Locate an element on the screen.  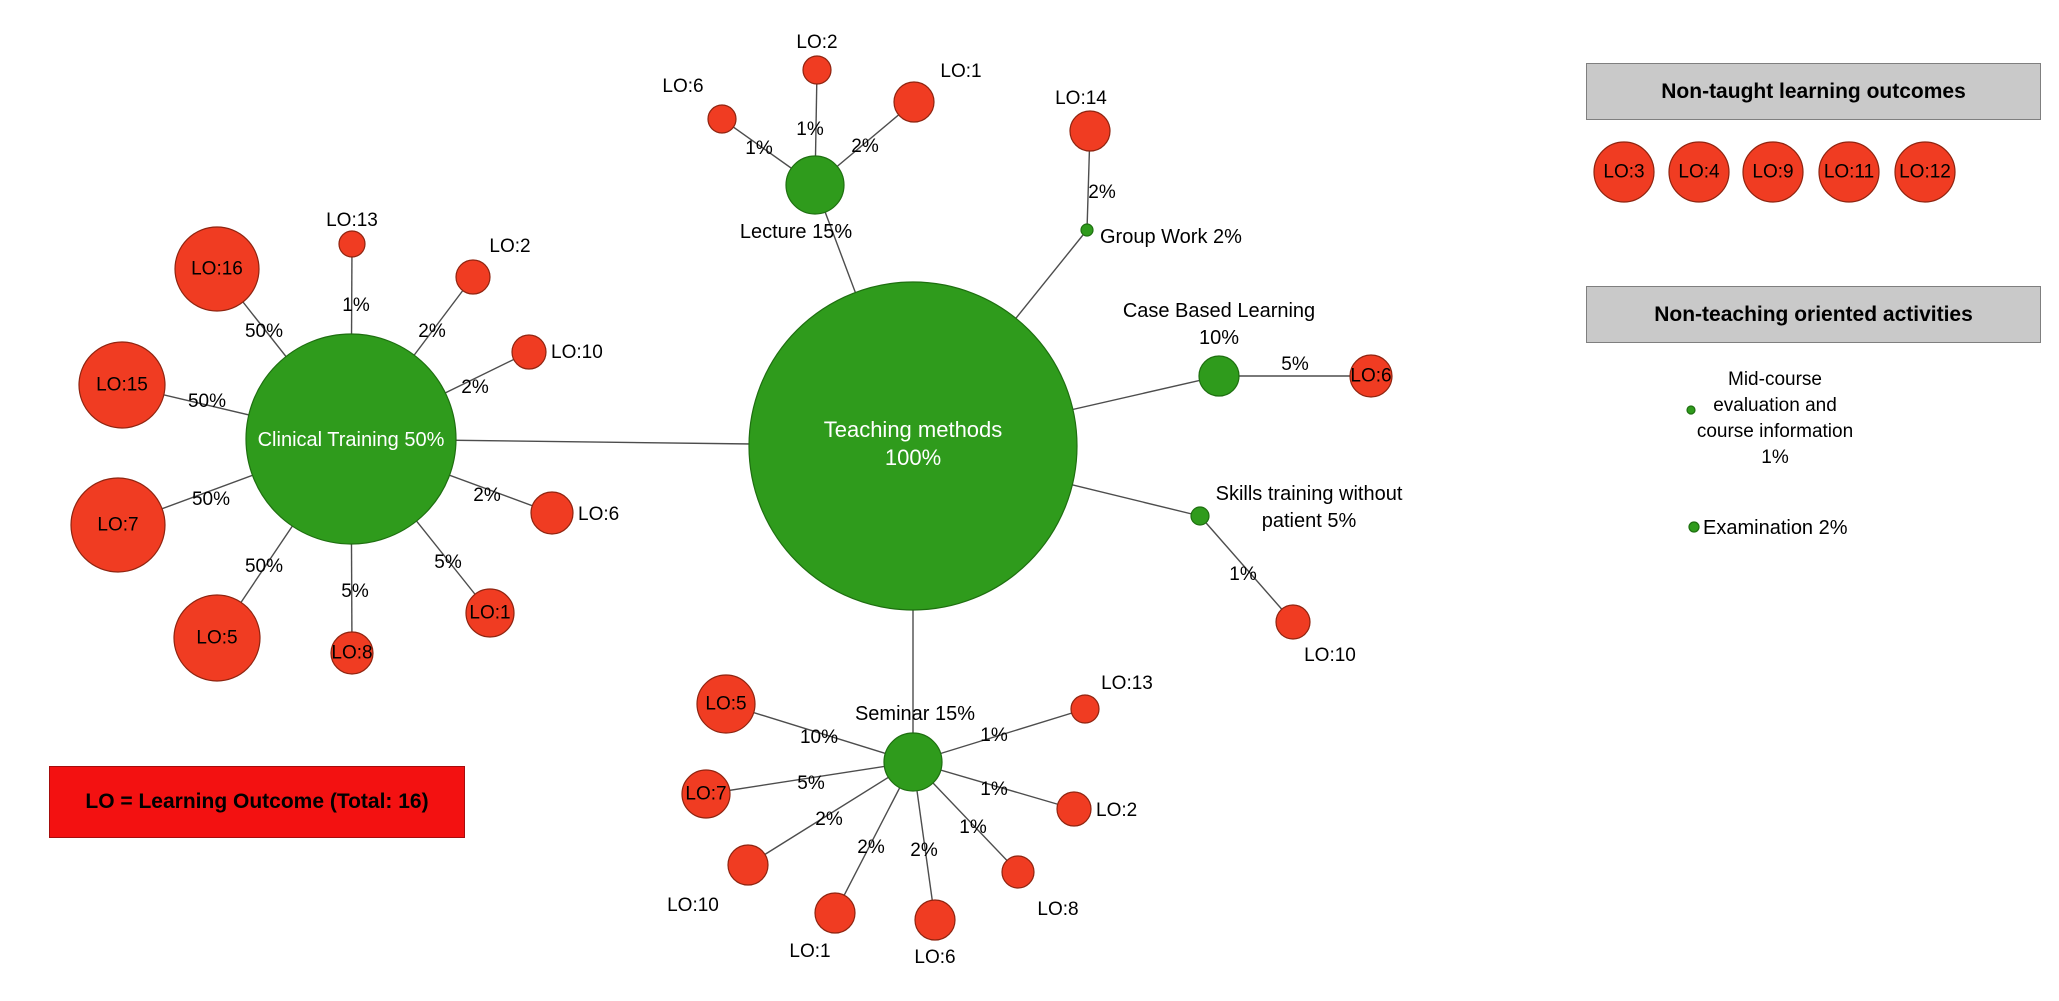
sem-lo8-label: LO:8 is located at coordinates (1057, 909).